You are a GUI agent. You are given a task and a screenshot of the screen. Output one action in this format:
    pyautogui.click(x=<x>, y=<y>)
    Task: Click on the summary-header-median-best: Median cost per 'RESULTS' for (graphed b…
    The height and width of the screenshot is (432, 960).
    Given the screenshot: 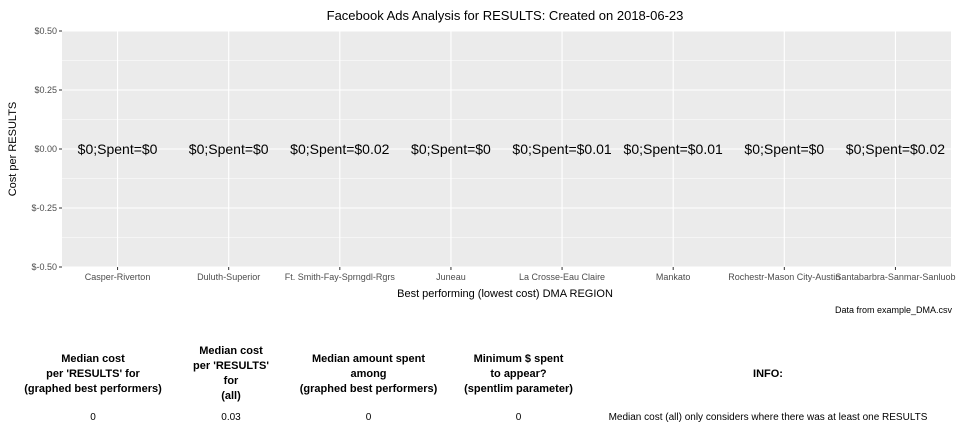 What is the action you would take?
    pyautogui.click(x=93, y=374)
    